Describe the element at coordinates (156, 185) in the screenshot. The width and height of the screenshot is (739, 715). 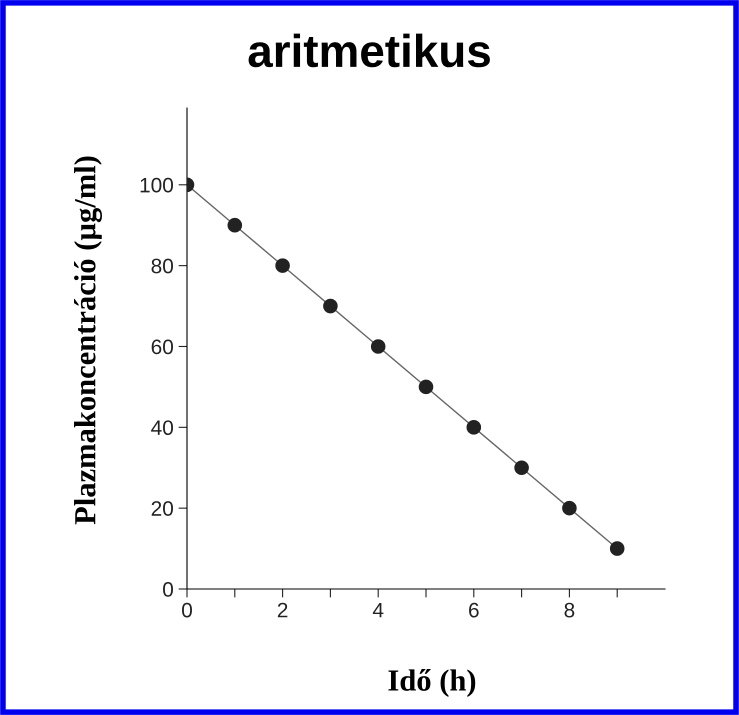
I see `y-tick-label: 100` at that location.